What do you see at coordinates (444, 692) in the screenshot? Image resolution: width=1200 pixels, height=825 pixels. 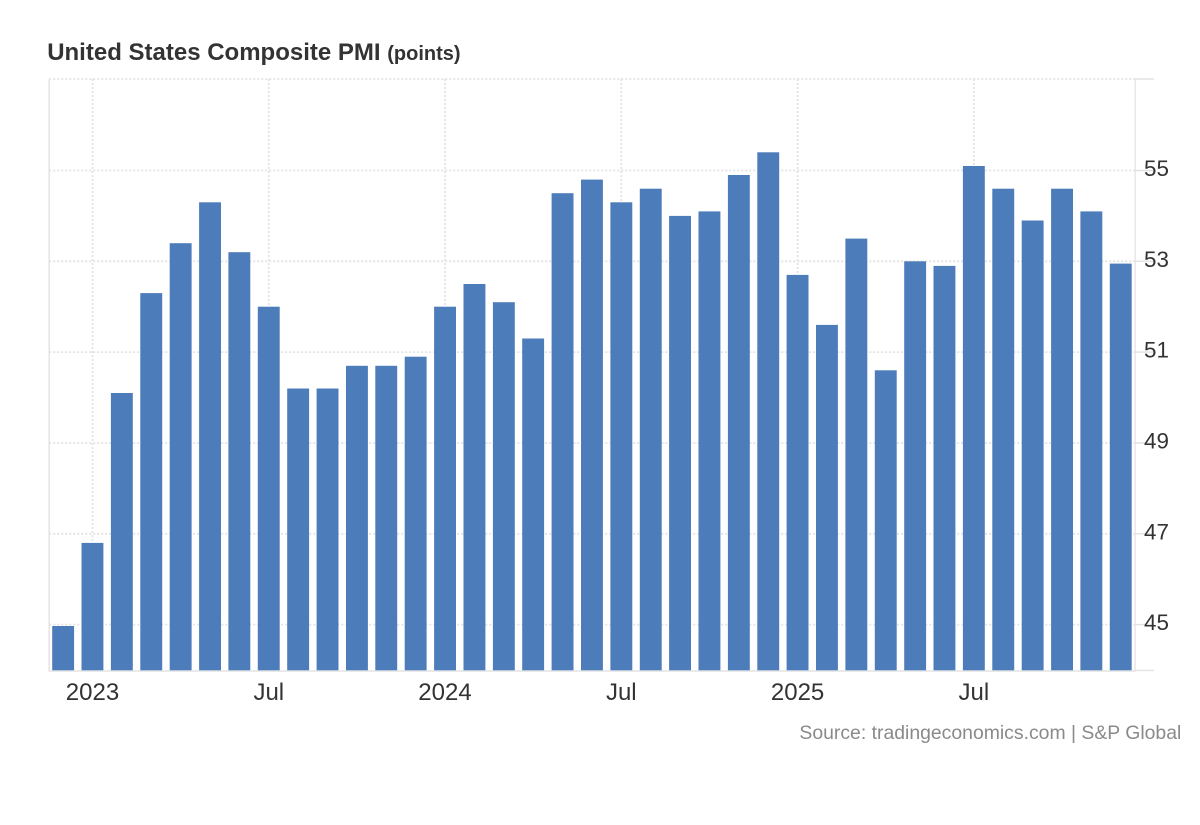 I see `svg-text: 2024` at bounding box center [444, 692].